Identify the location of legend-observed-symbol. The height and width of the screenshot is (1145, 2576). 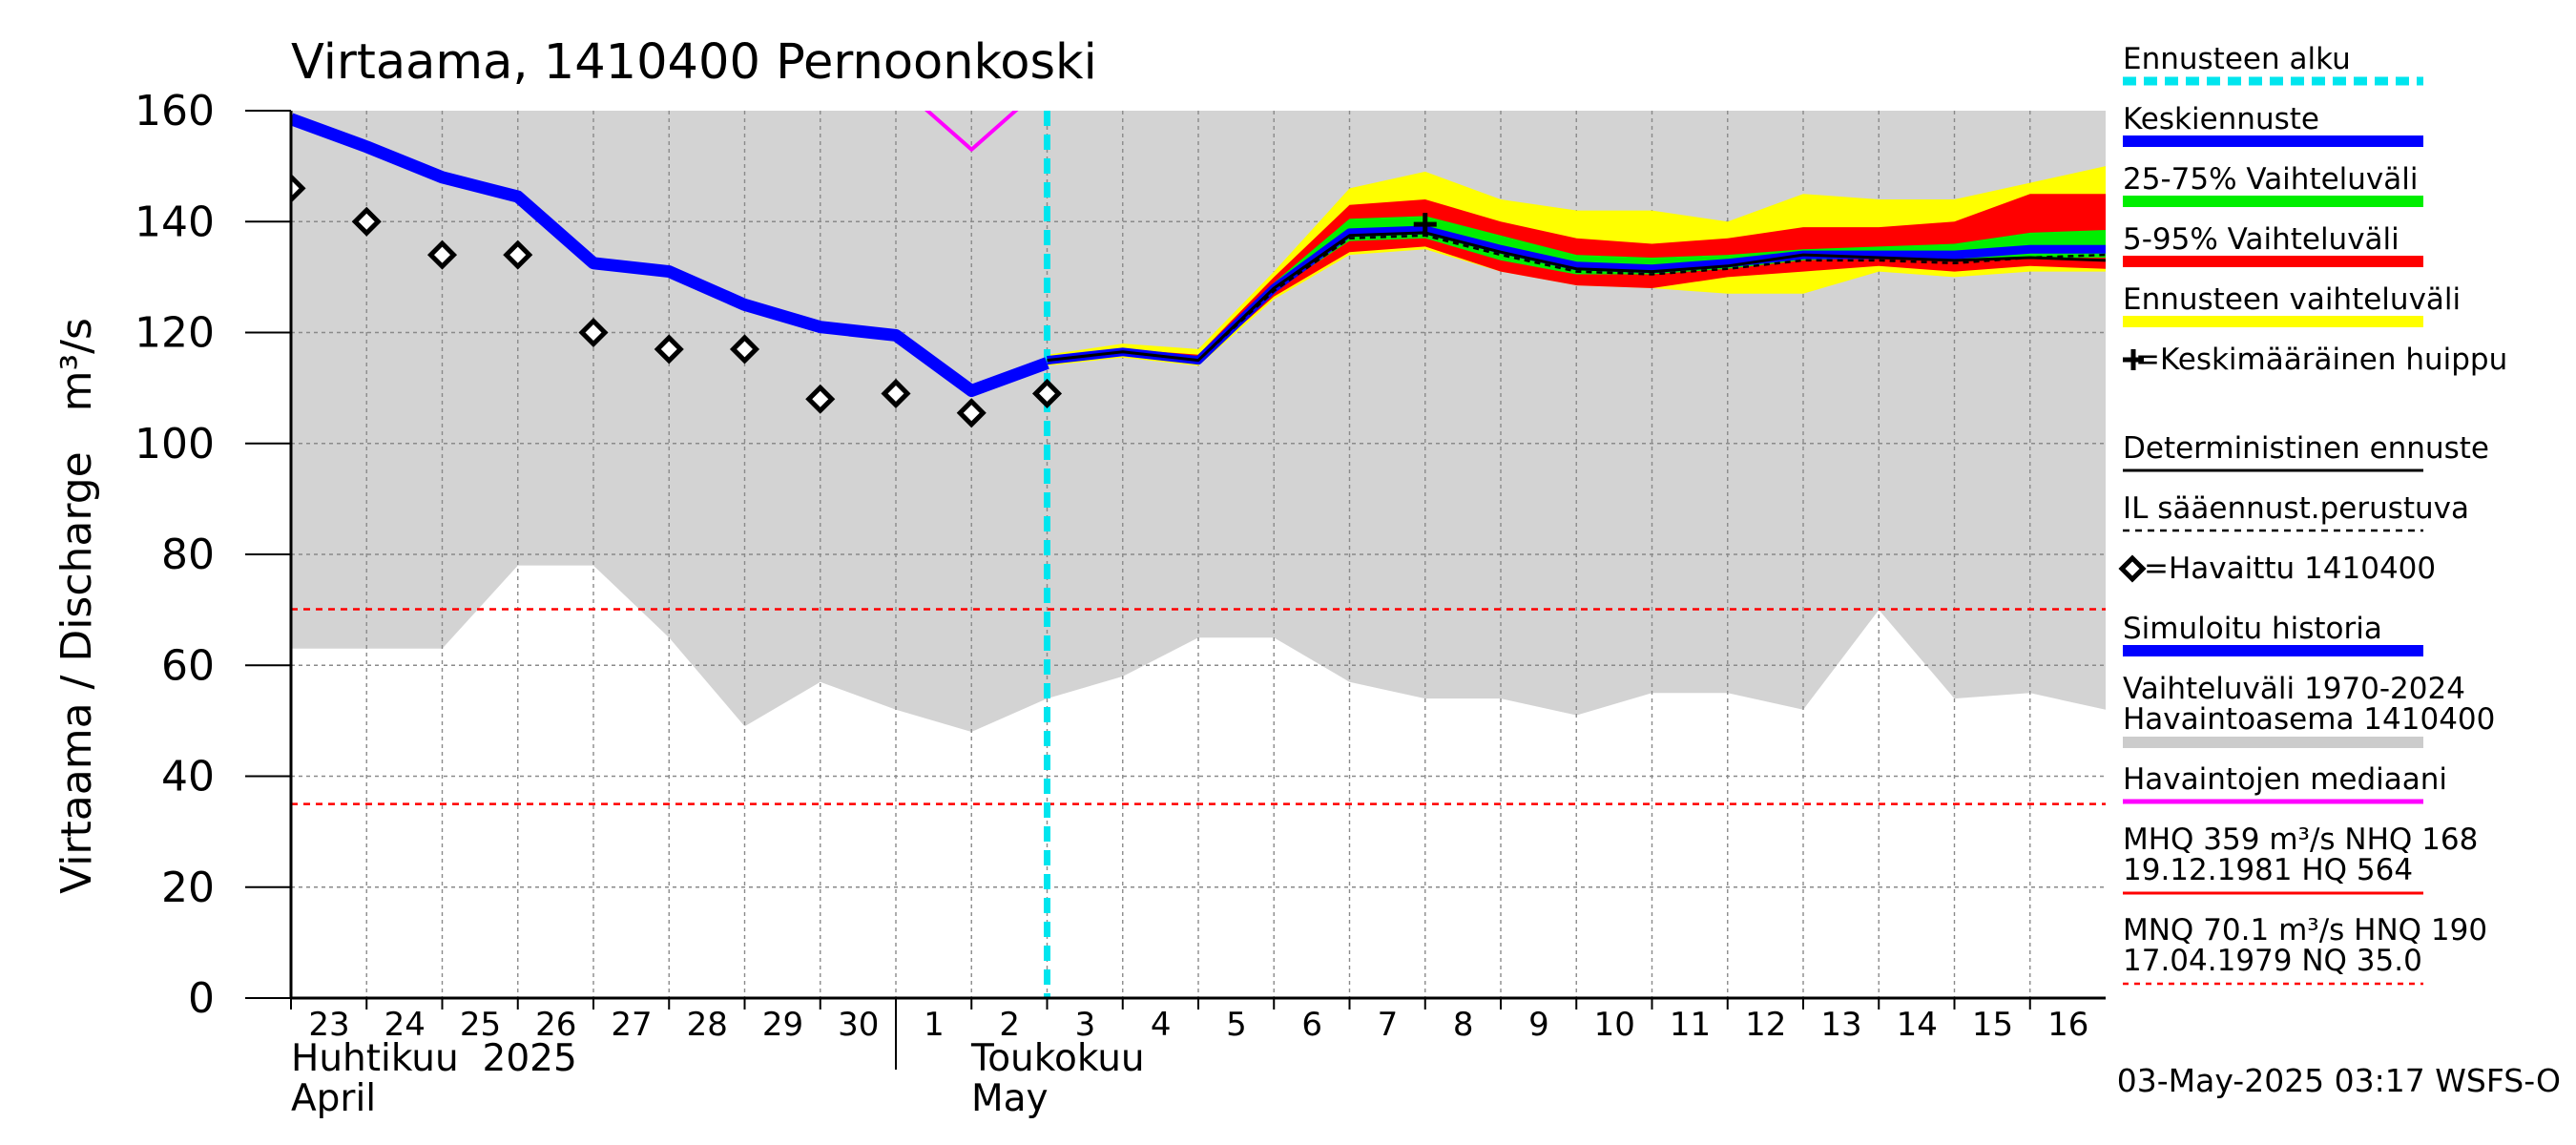
(2132, 568).